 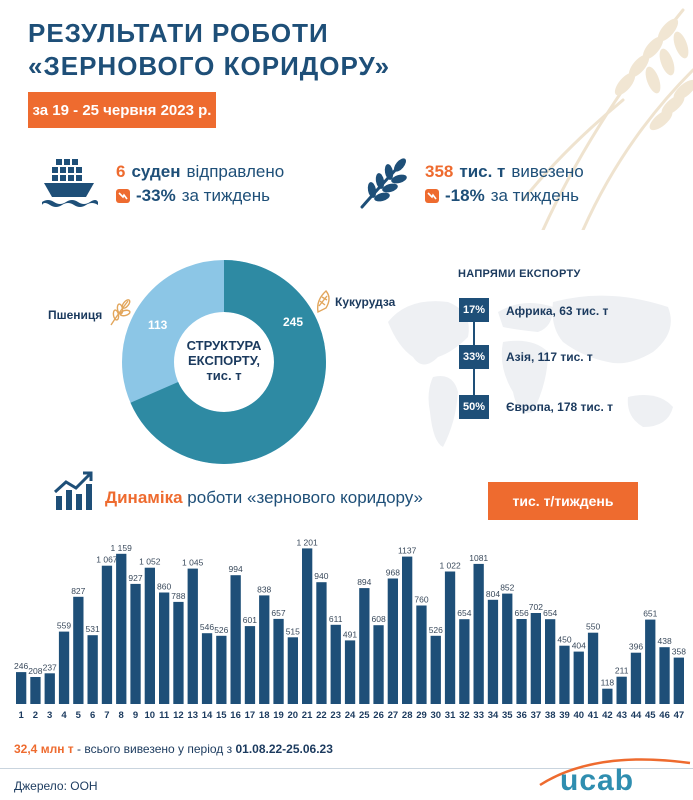 What do you see at coordinates (559, 407) in the screenshot?
I see `direction-label-europe: Європа, 178 тис. т` at bounding box center [559, 407].